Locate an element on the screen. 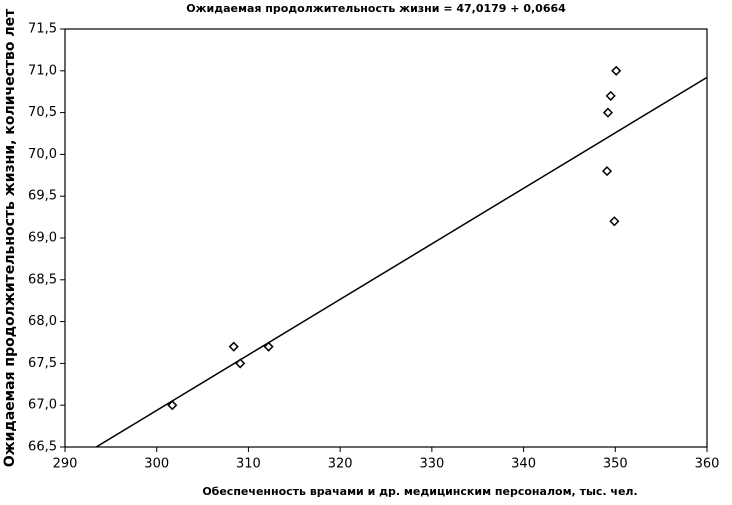  y-tick-label: 70,5 is located at coordinates (42, 112).